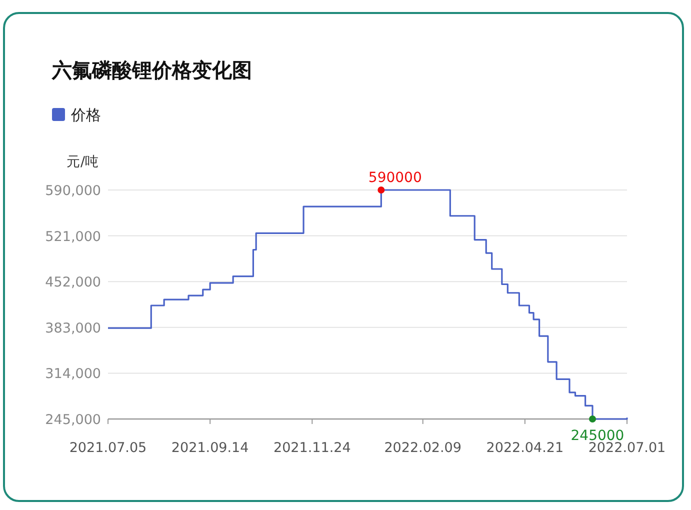 Image resolution: width=691 pixels, height=510 pixels. Describe the element at coordinates (210, 448) in the screenshot. I see `x-tick-label: 2021.09.14` at that location.